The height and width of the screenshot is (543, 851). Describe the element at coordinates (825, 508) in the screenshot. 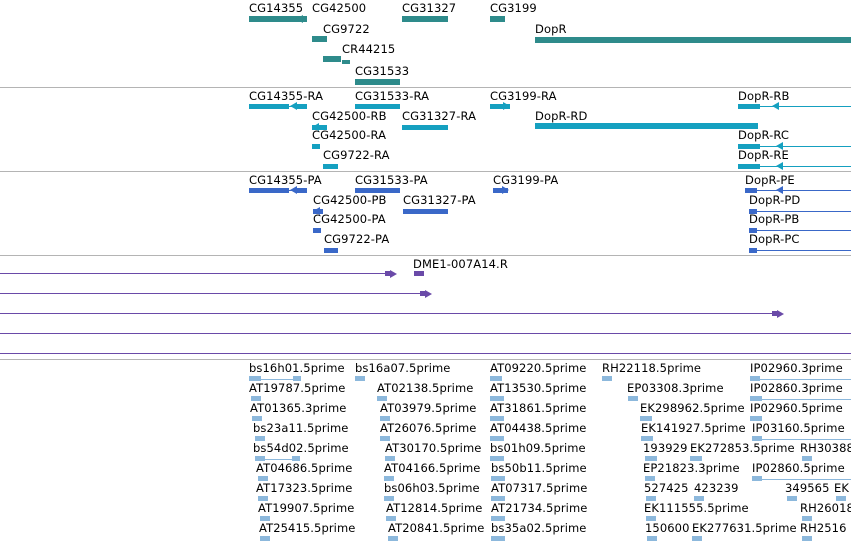

I see `feature-label: RH26018` at that location.